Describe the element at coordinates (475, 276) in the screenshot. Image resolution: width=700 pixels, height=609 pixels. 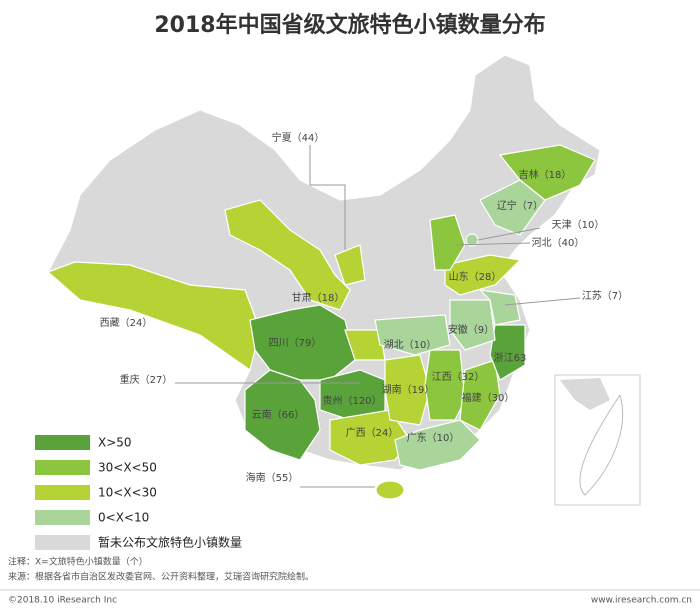
I see `region-label: 山东（28）` at that location.